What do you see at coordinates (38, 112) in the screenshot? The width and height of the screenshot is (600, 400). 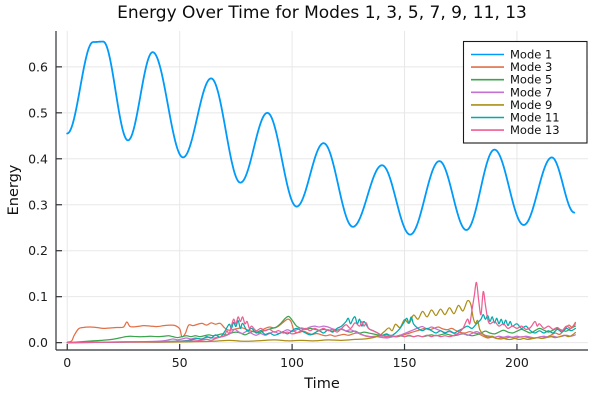 I see `y-tick-label: 0.5` at bounding box center [38, 112].